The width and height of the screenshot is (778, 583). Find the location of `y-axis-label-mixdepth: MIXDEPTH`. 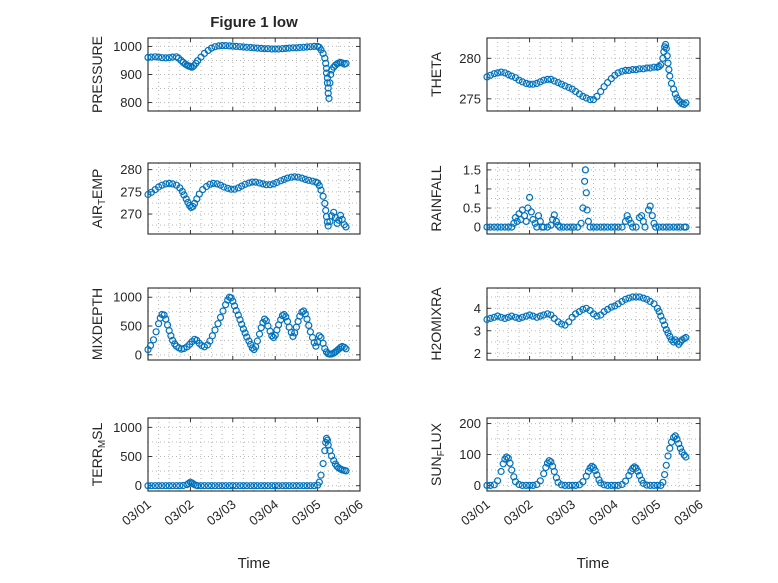

y-axis-label-mixdepth: MIXDEPTH is located at coordinates (97, 324).